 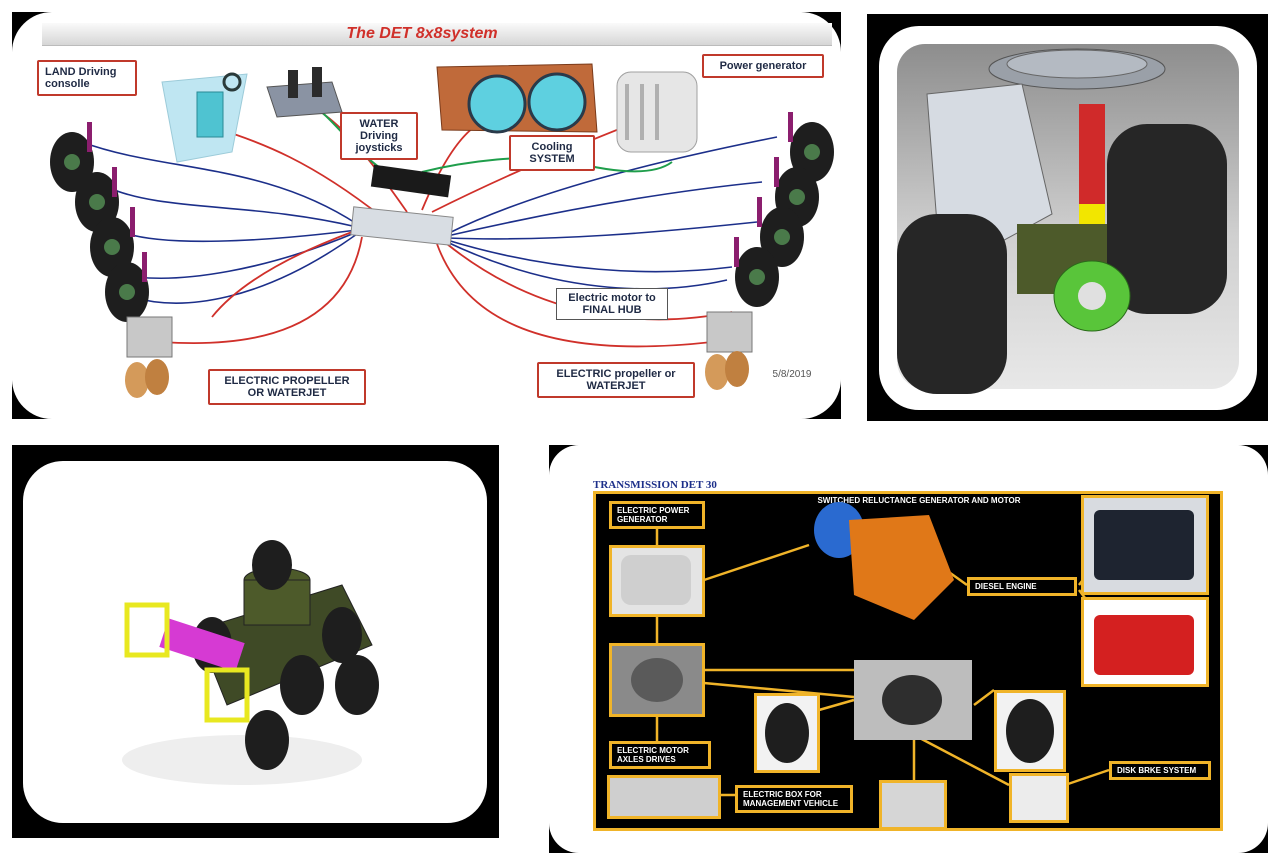 I want to click on suspension-photo, so click(x=913, y=805).